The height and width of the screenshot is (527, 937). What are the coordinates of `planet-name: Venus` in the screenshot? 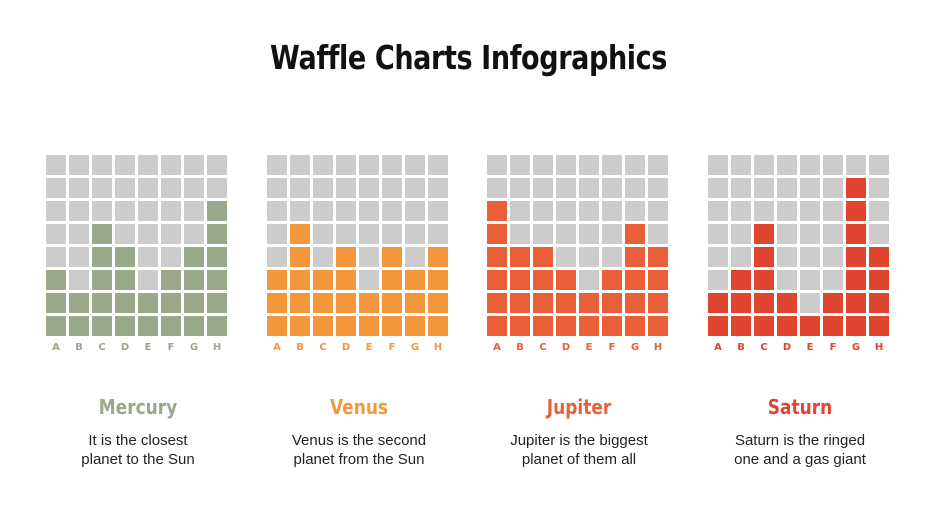 It's located at (359, 407).